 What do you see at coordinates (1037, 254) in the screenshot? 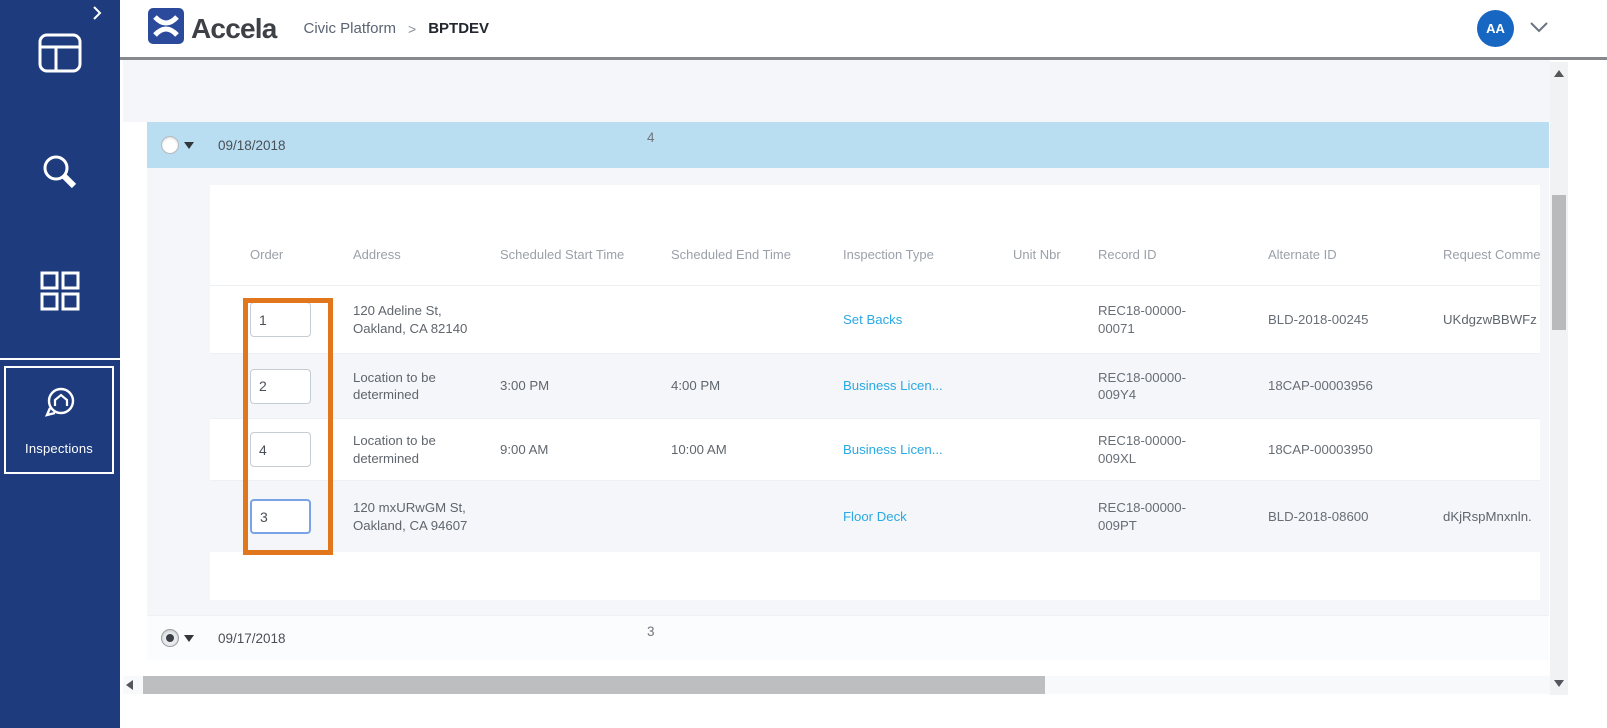
I see `column-header-unit-nbr: Unit Nbr` at bounding box center [1037, 254].